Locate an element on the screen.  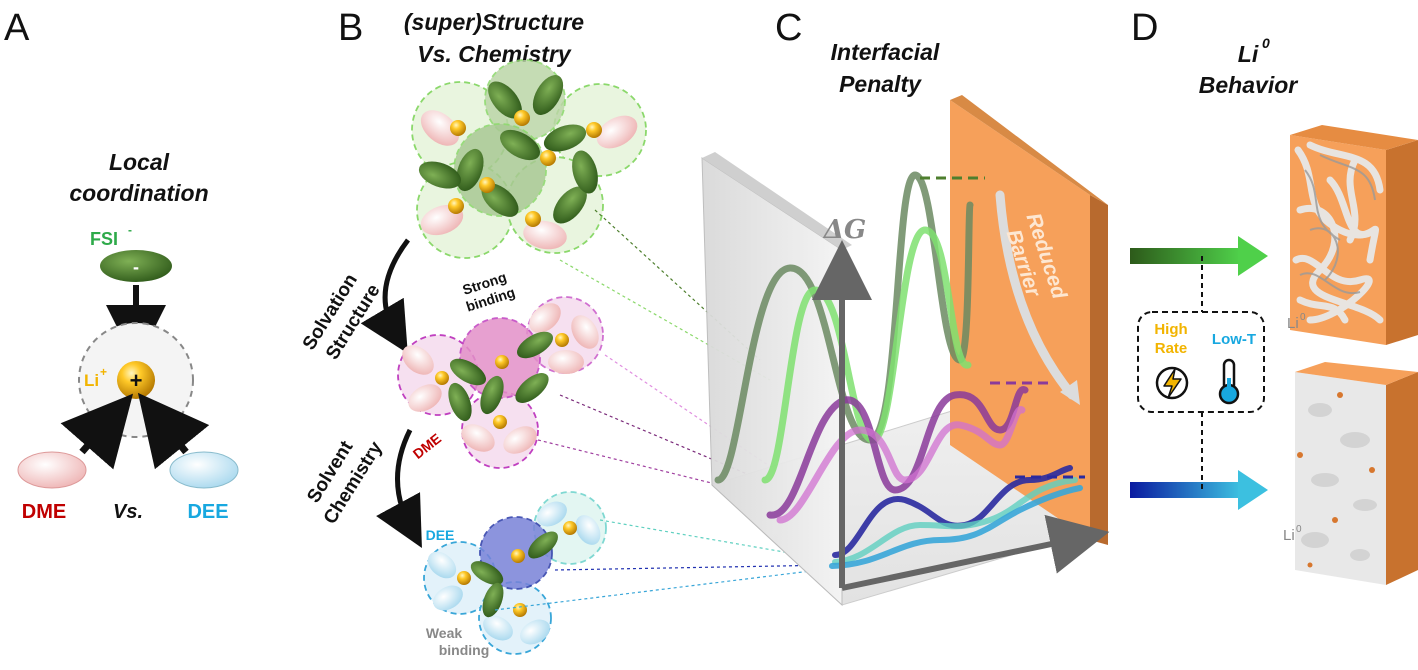
dme-label: DME is located at coordinates (44, 512).